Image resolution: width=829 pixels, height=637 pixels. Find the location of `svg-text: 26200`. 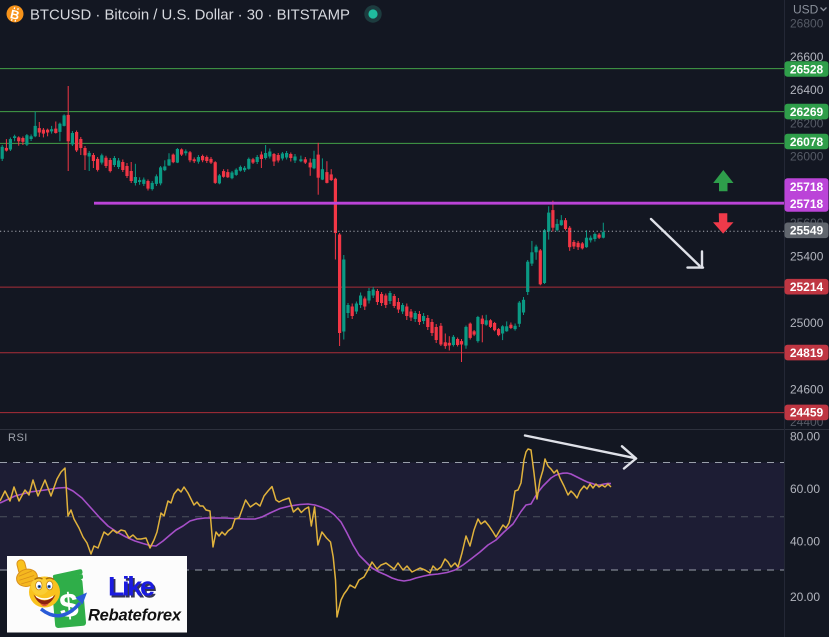

svg-text: 26200 is located at coordinates (807, 123).